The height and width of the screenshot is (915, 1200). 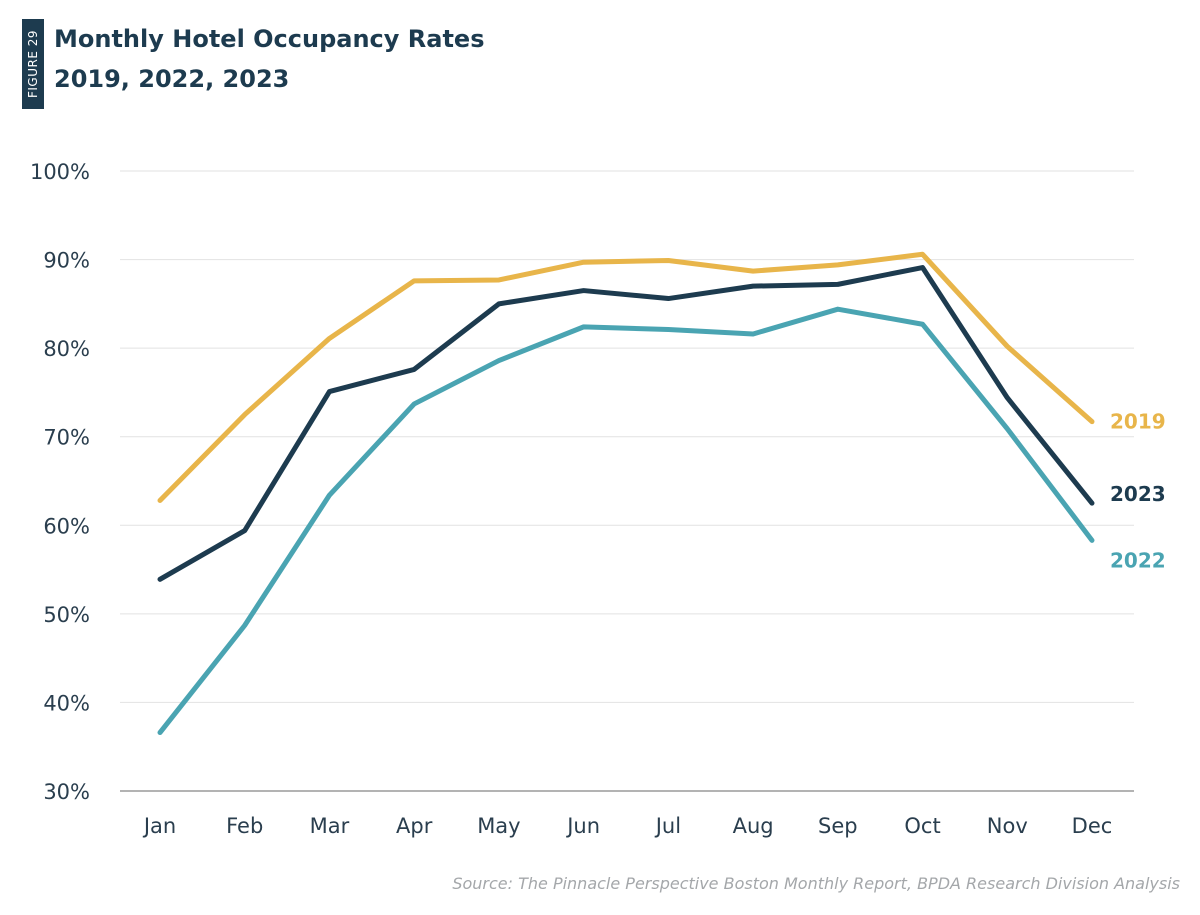 What do you see at coordinates (1092, 826) in the screenshot?
I see `x-tick-label: Dec` at bounding box center [1092, 826].